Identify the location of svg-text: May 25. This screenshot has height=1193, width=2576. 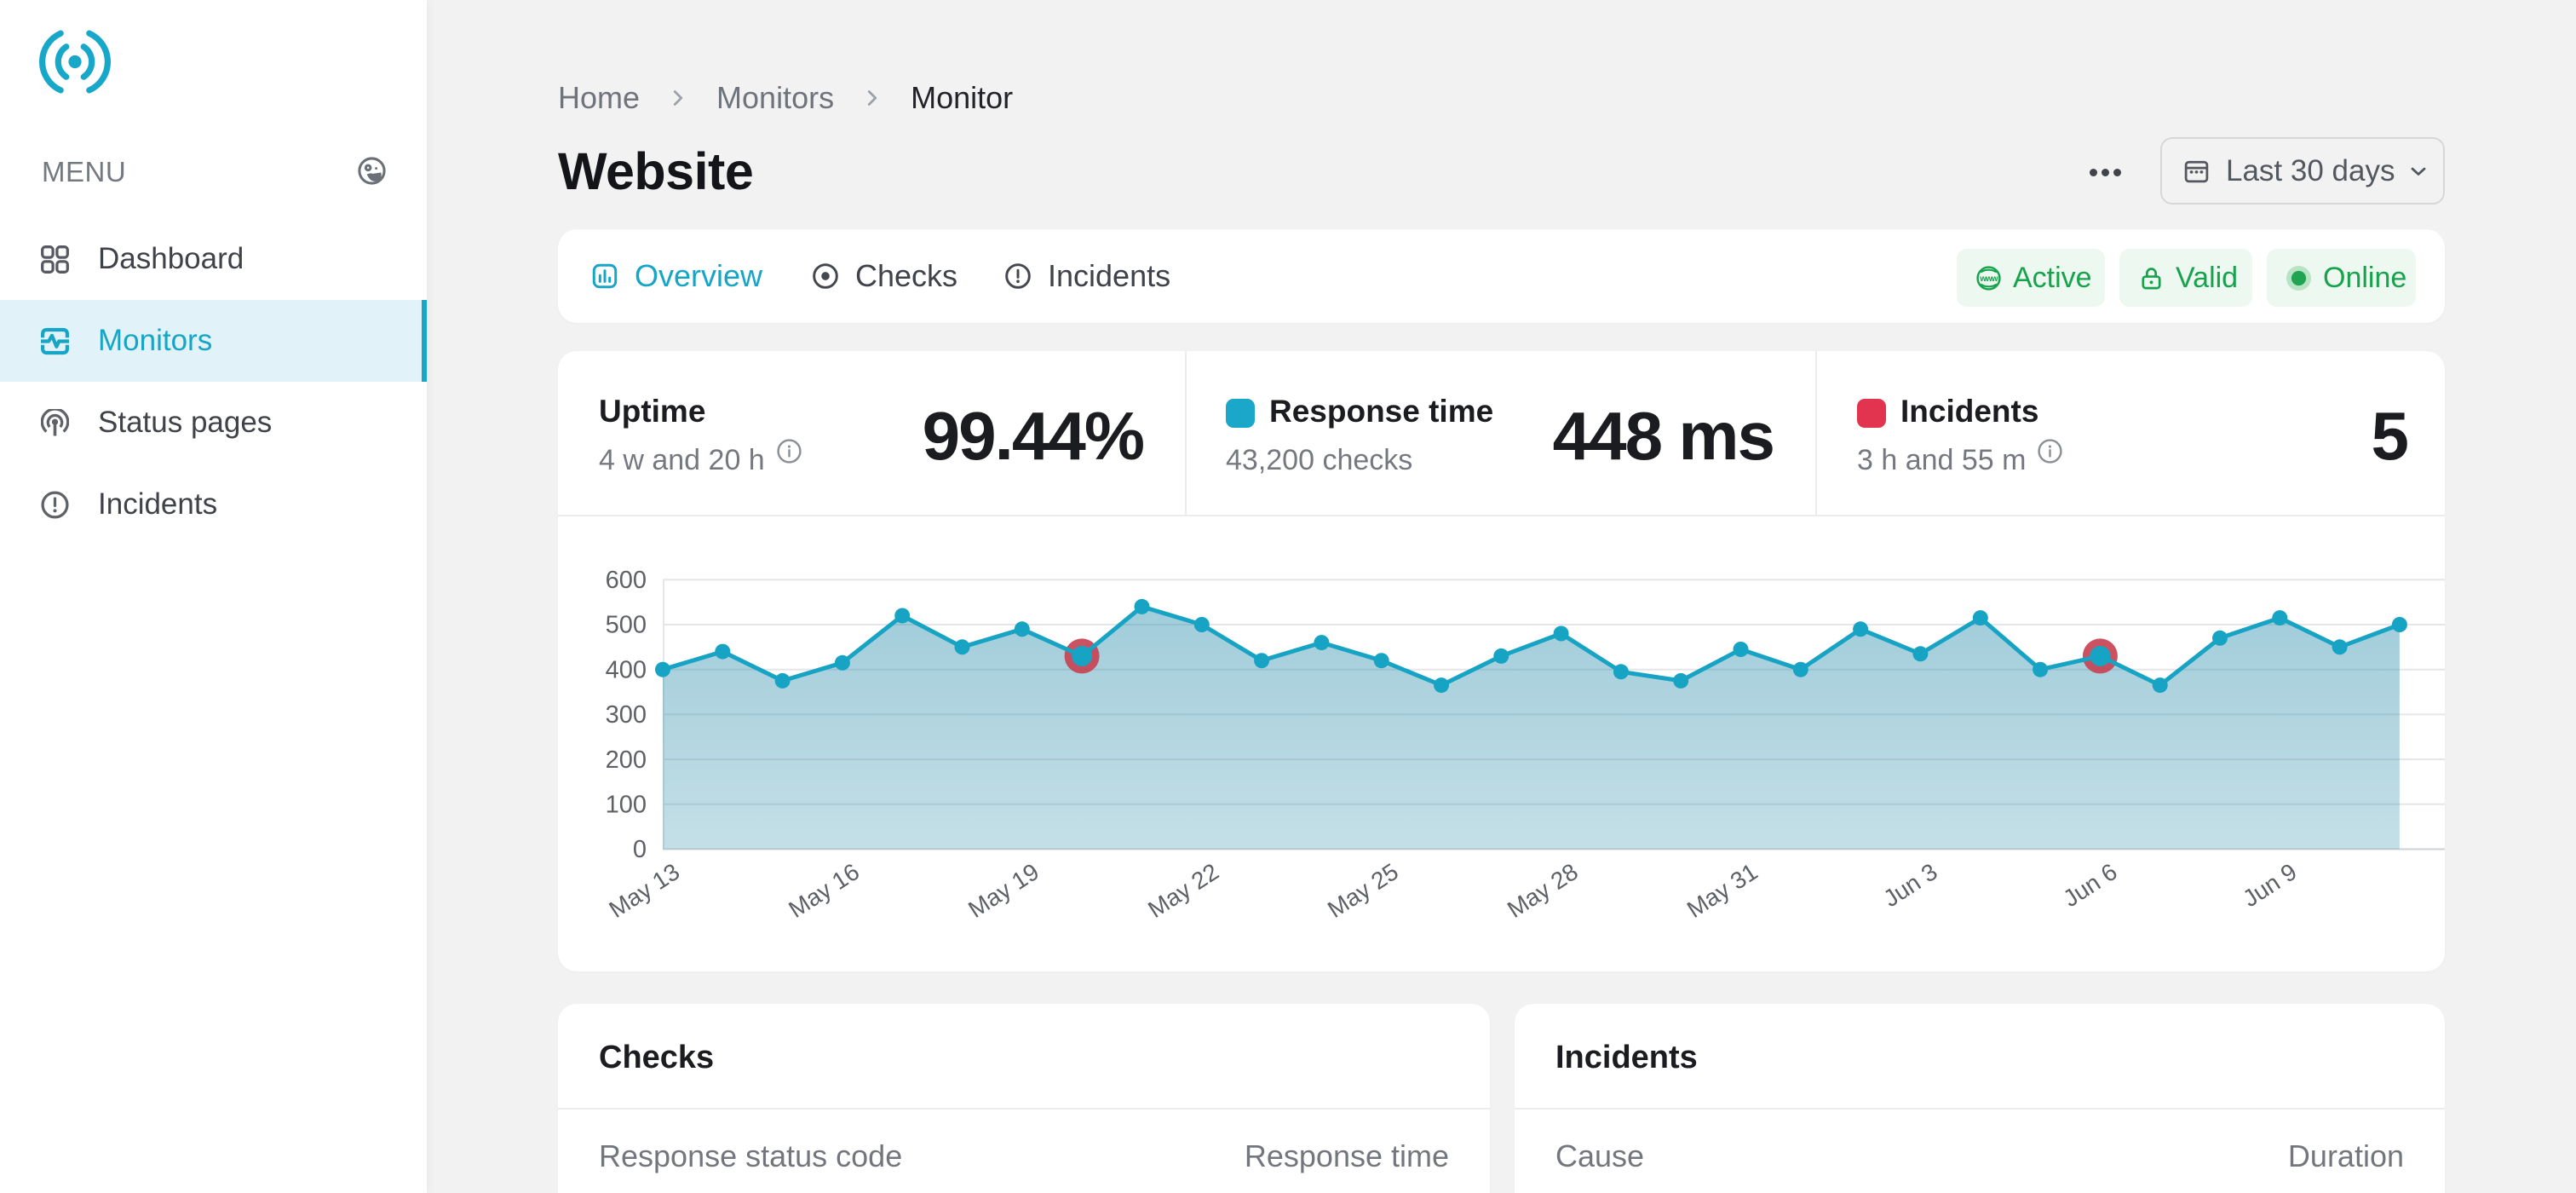
(1363, 890).